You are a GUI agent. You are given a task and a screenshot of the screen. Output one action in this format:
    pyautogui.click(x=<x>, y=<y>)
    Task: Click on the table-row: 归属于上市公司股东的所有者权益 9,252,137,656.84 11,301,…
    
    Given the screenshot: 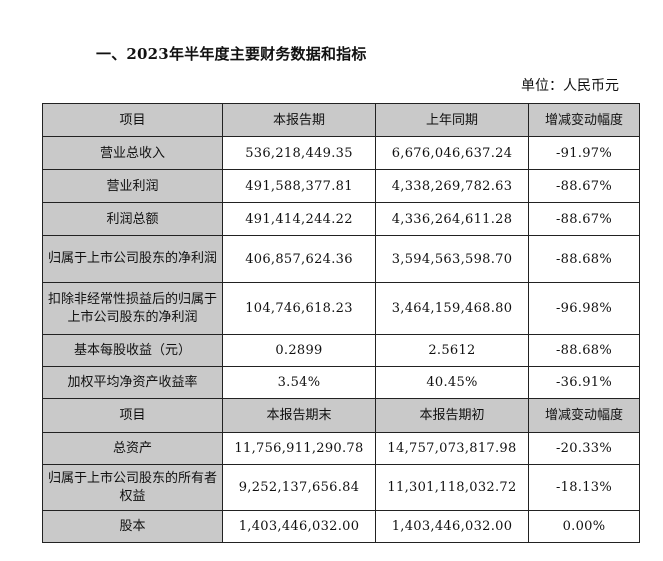 What is the action you would take?
    pyautogui.click(x=341, y=487)
    